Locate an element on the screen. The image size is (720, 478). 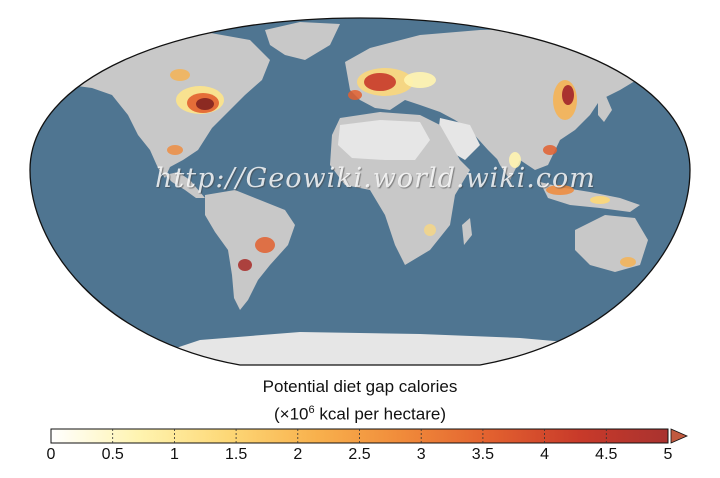
colorbar-tick-label: 2 is located at coordinates (298, 454).